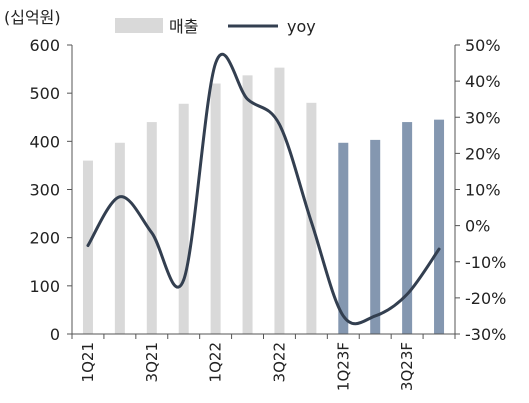 The width and height of the screenshot is (529, 403). Describe the element at coordinates (139, 25) in the screenshot. I see `legend-bar-swatch` at that location.